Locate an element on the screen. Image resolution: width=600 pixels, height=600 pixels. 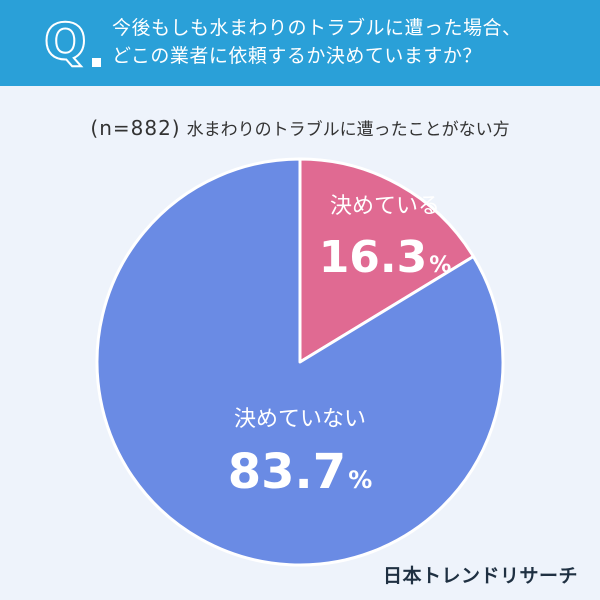
slice-value-1: 16.3% is located at coordinates (385, 257).